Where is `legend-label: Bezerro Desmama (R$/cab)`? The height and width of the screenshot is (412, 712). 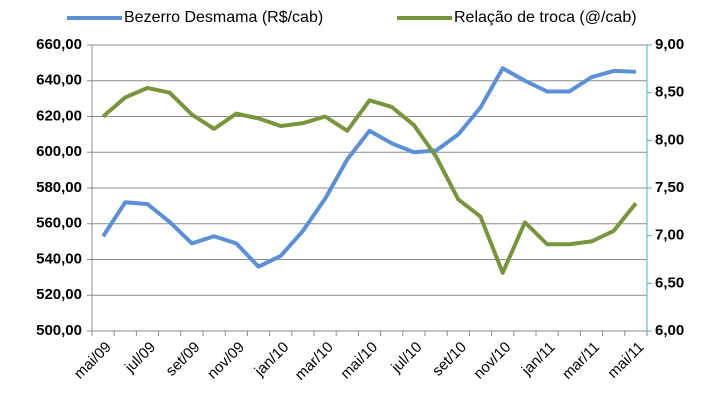
legend-label: Bezerro Desmama (R$/cab) is located at coordinates (223, 17).